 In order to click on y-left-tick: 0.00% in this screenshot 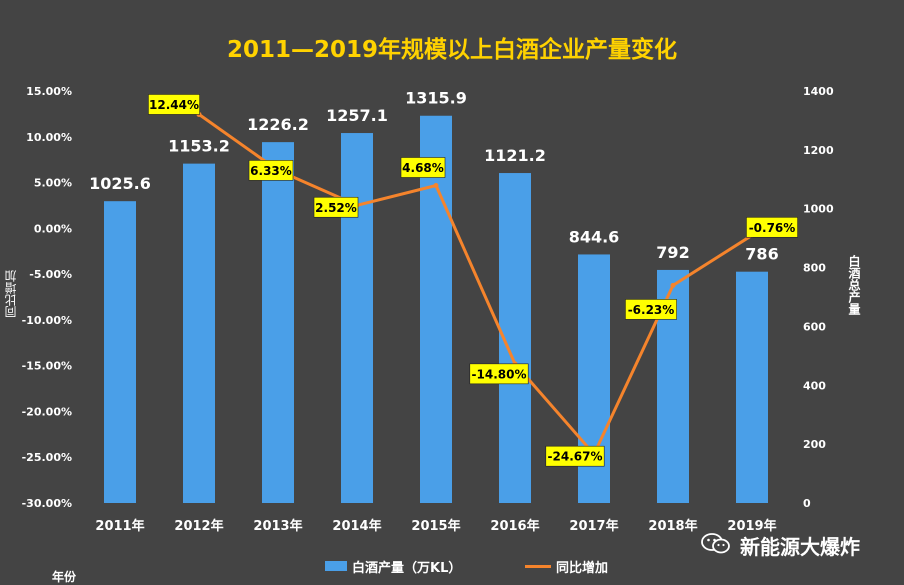, I will do `click(53, 228)`.